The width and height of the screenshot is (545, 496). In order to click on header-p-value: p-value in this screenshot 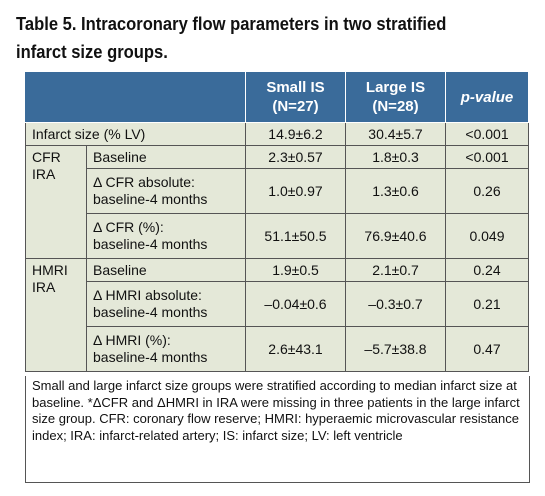, I will do `click(487, 97)`.